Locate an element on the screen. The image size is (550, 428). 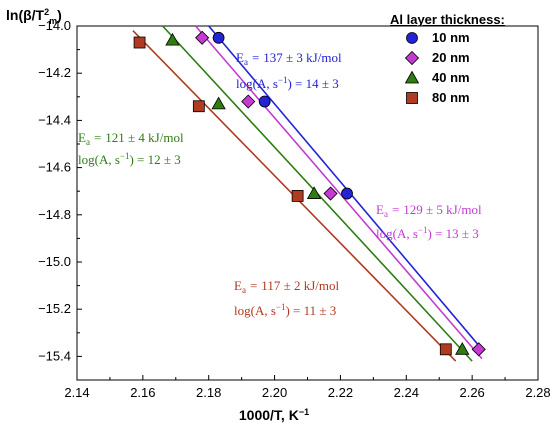
y-tick-label: −14.2 is located at coordinates (54, 72).